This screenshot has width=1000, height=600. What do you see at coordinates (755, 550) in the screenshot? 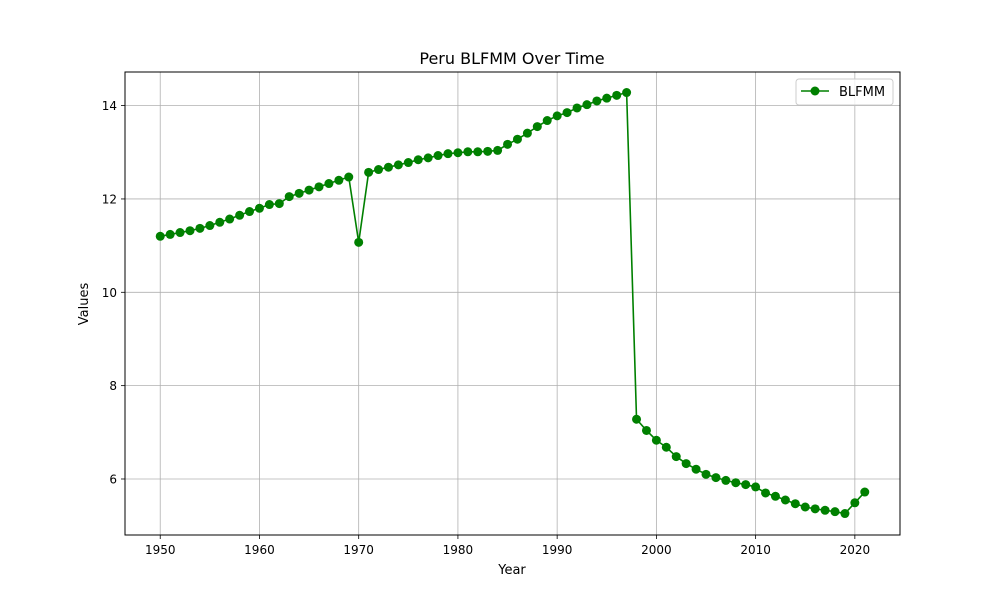
I see `x-tick-label: 2010` at bounding box center [755, 550].